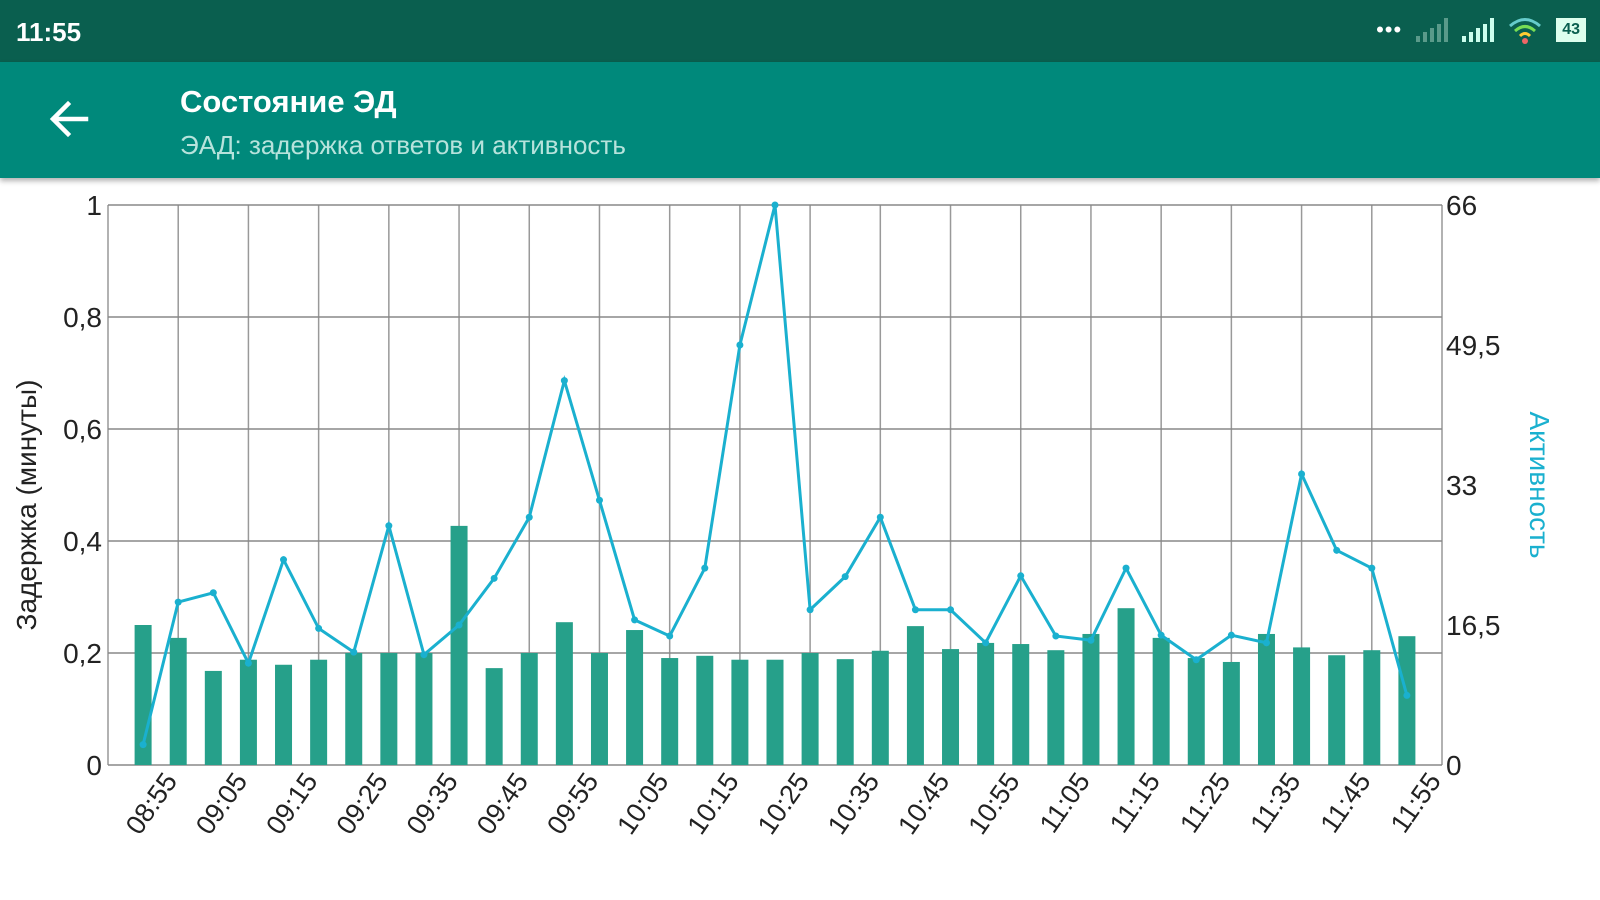  I want to click on x-axis-tick-label: 11:05, so click(1065, 802).